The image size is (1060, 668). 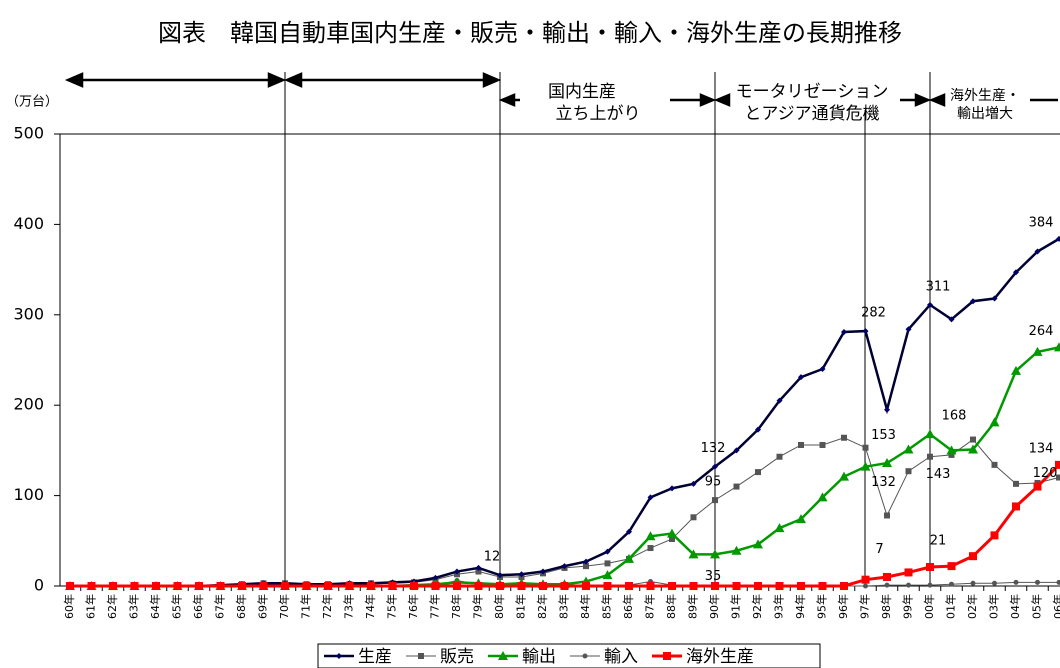 I want to click on x-tick-label: 92年, so click(x=757, y=606).